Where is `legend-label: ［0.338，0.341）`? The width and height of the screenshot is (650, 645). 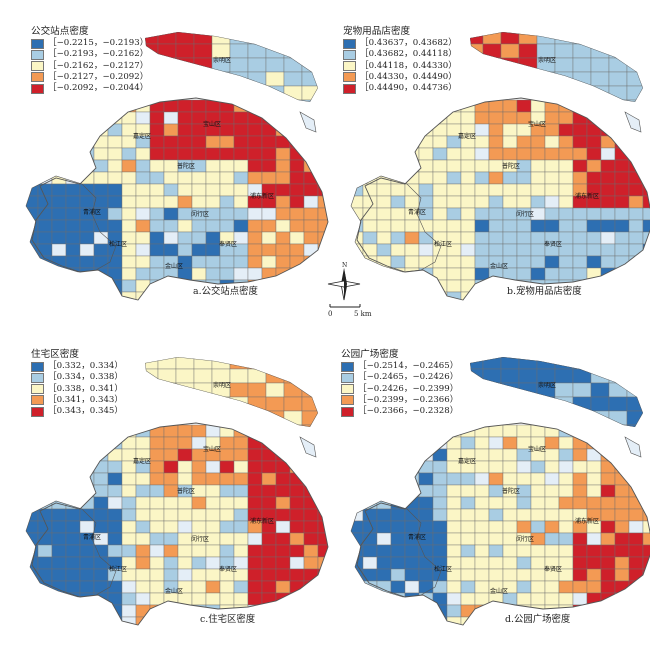 legend-label: ［0.338，0.341） is located at coordinates (85, 388).